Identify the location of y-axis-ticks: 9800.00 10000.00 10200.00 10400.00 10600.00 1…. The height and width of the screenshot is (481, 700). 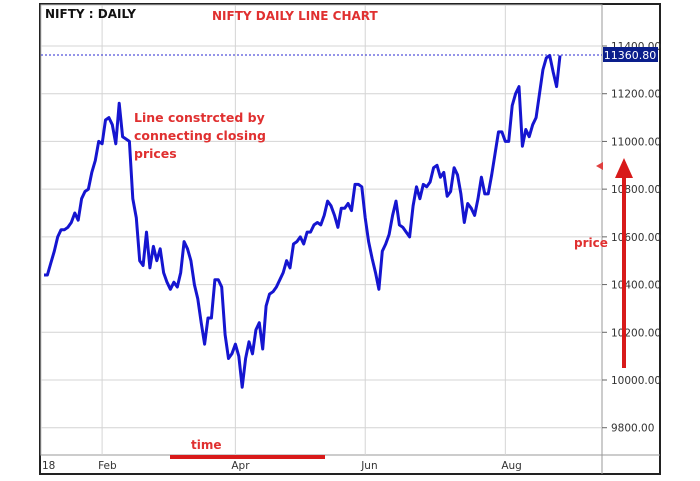
(631, 238).